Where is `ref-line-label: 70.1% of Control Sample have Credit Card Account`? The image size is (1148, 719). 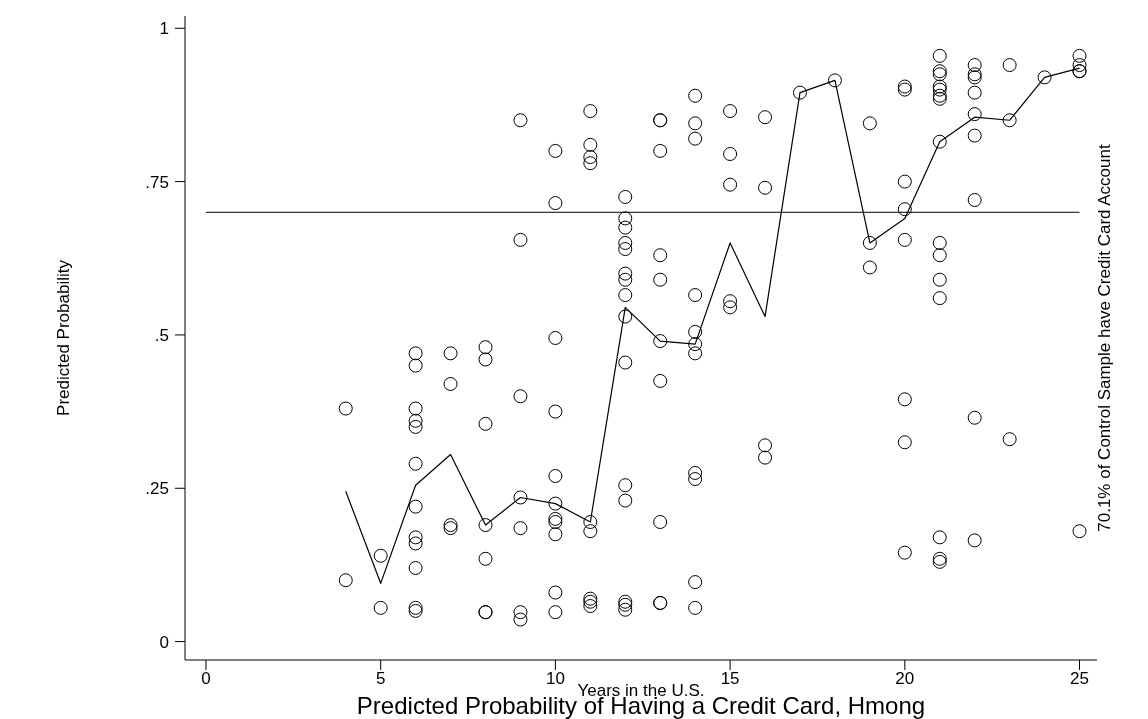 ref-line-label: 70.1% of Control Sample have Credit Card Account is located at coordinates (1104, 338).